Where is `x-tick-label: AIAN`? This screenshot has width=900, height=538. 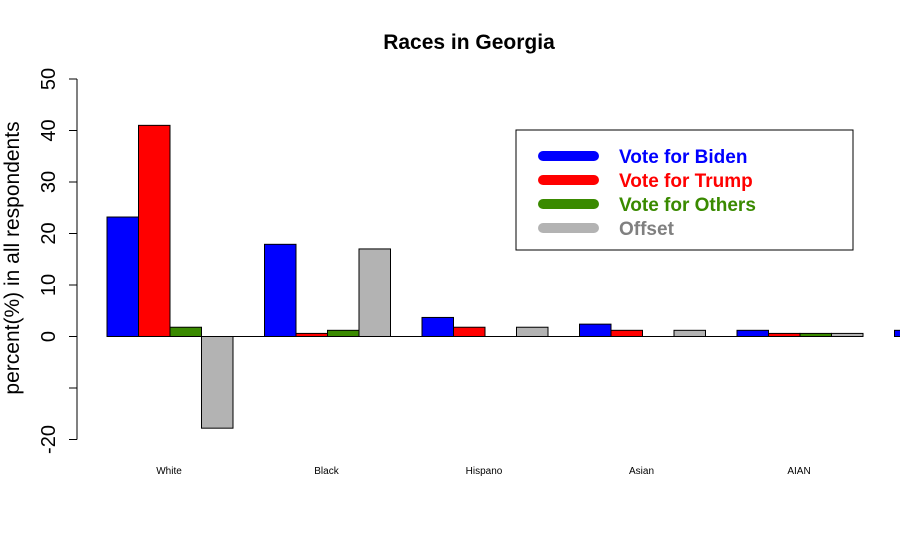 x-tick-label: AIAN is located at coordinates (798, 471).